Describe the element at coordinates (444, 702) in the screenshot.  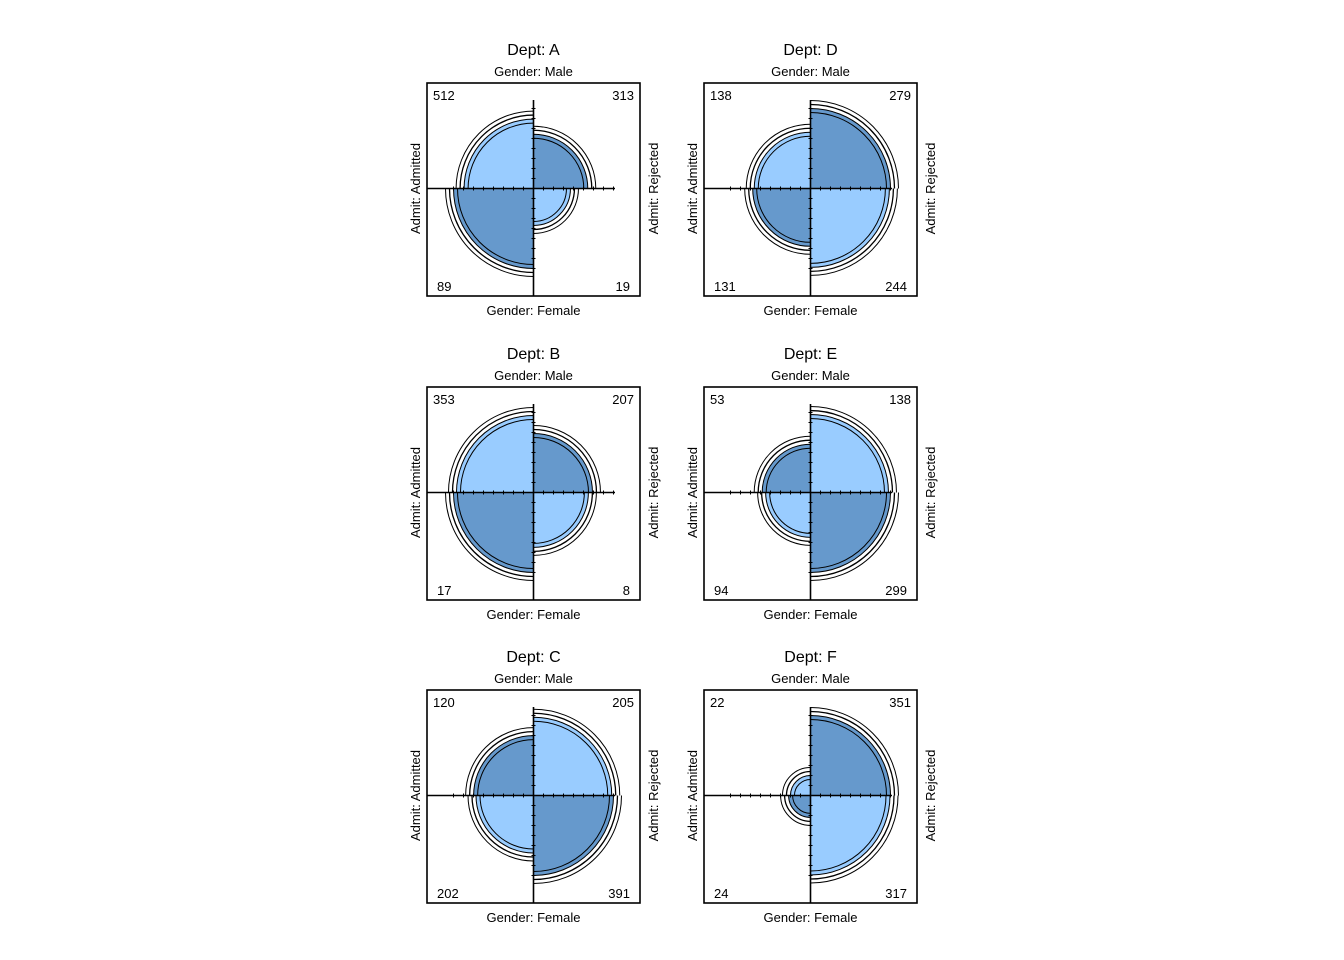
I see `cell-count-top-left: 120` at that location.